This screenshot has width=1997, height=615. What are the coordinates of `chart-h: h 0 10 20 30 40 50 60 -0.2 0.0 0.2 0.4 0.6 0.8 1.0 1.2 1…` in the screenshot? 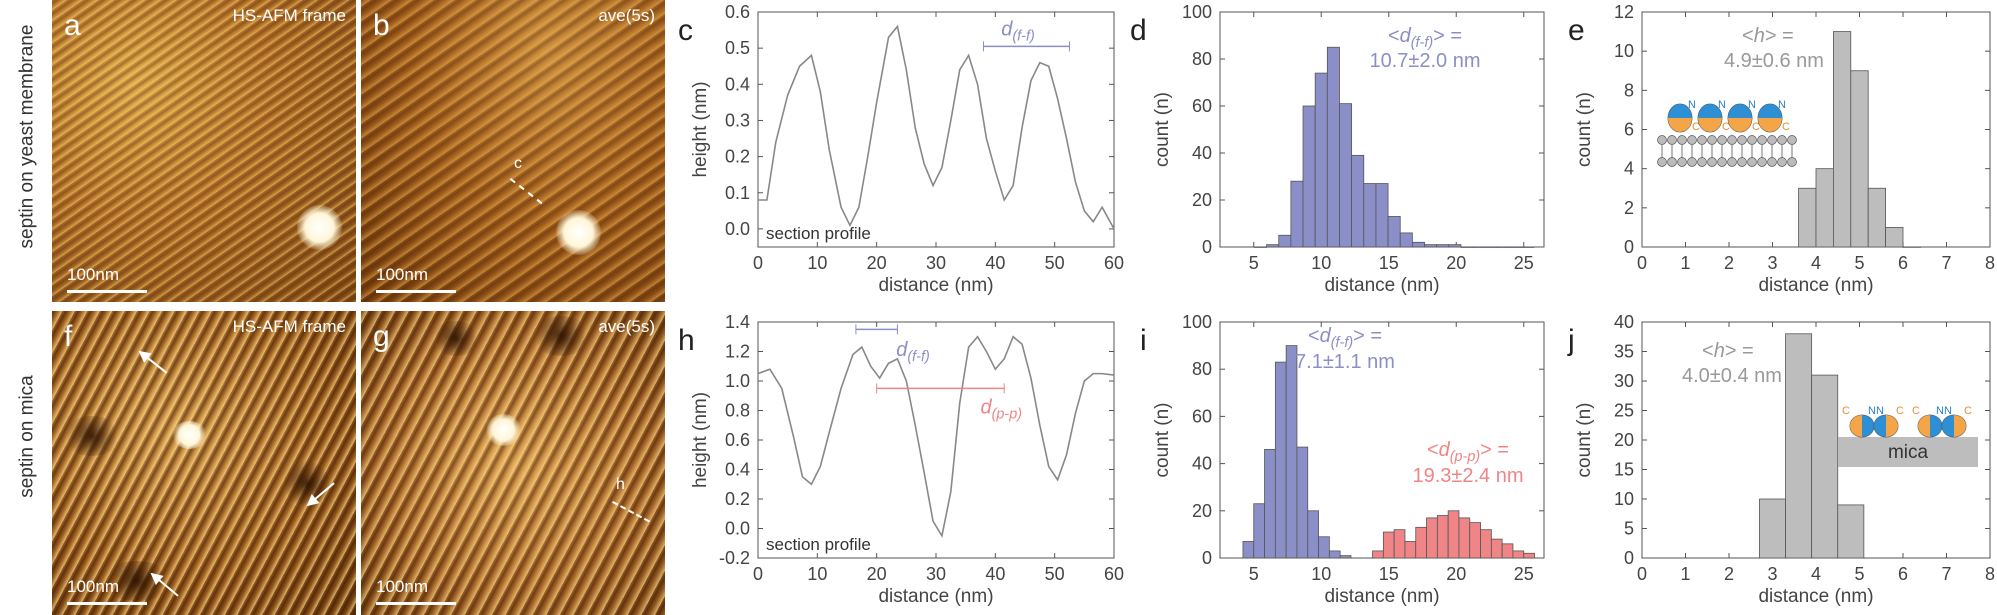 It's located at (901, 459).